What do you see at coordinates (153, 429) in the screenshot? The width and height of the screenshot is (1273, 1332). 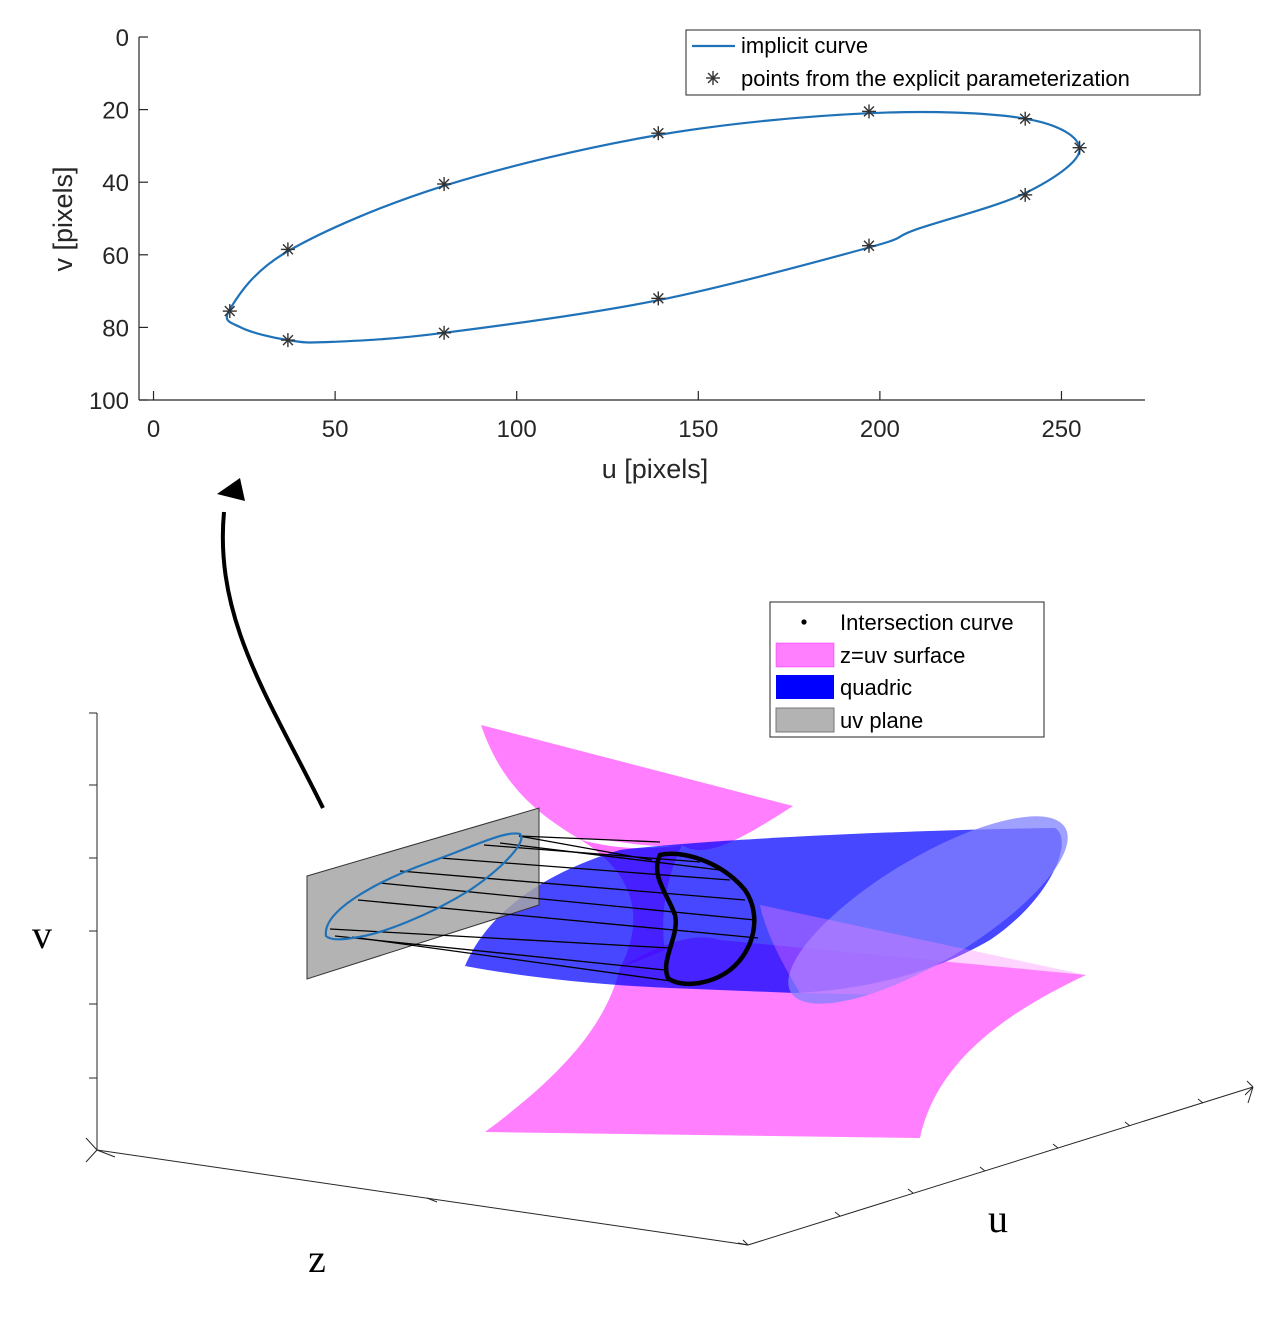 I see `x-tick-label: 0` at bounding box center [153, 429].